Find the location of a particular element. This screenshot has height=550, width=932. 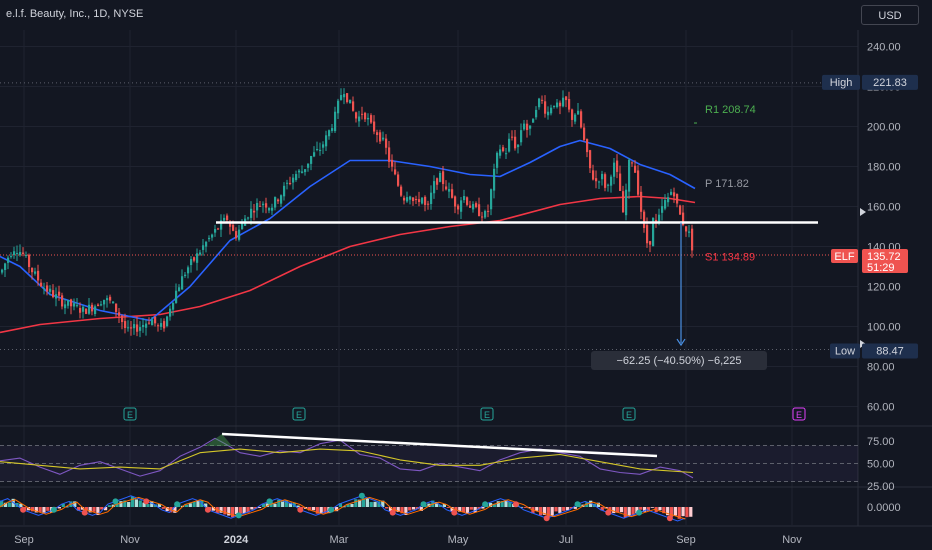

macd-cross-dot is located at coordinates (300, 509).